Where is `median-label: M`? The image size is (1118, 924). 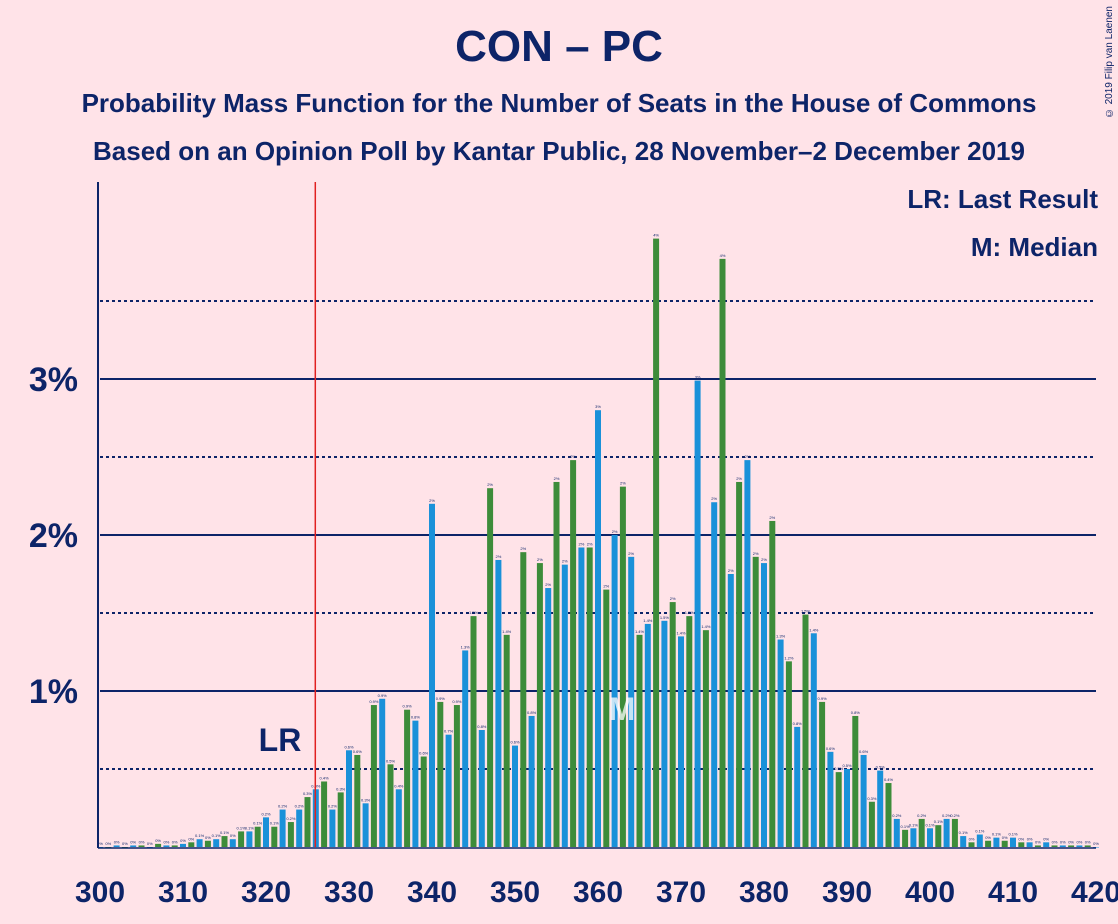
median-label: M is located at coordinates (622, 709).